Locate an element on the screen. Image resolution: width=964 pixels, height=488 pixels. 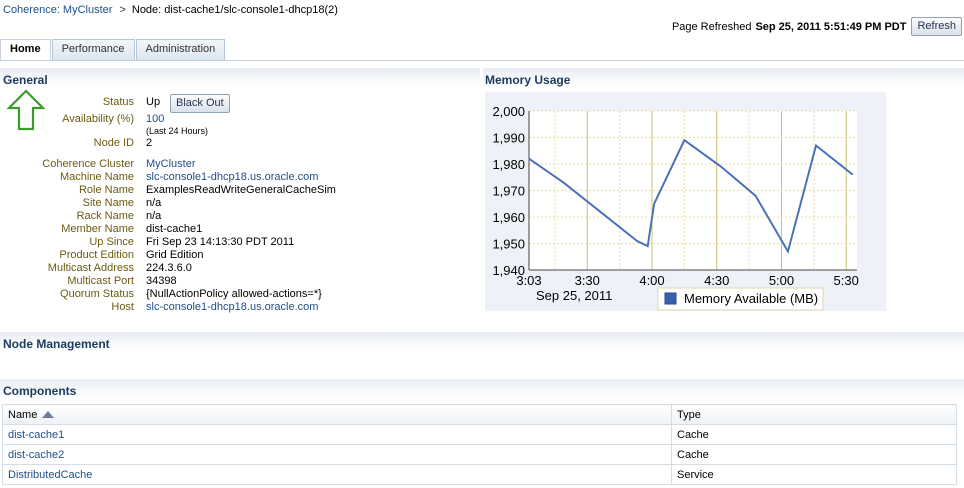
breadcrumb-current: Node: dist-cache1/slc-console1-dhcp18(2) is located at coordinates (234, 10).